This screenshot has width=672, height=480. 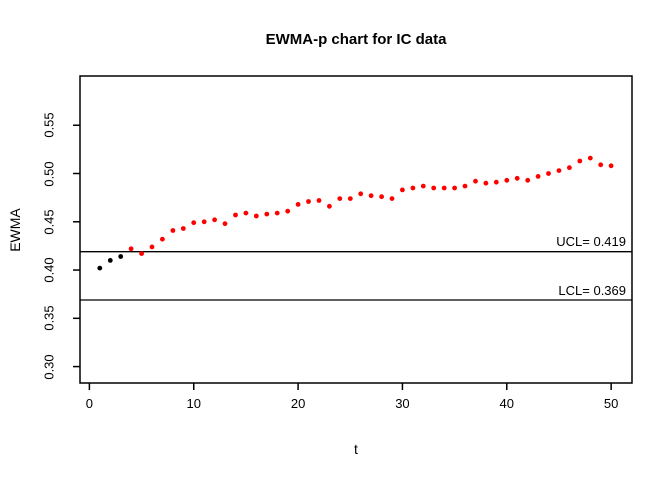 I want to click on y-tick-label: 0.55, so click(x=49, y=125).